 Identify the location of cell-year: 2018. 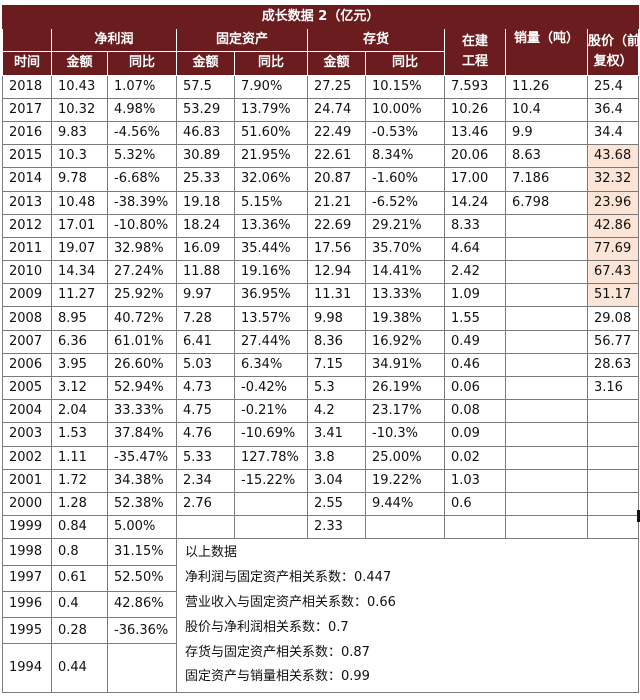
(27, 86).